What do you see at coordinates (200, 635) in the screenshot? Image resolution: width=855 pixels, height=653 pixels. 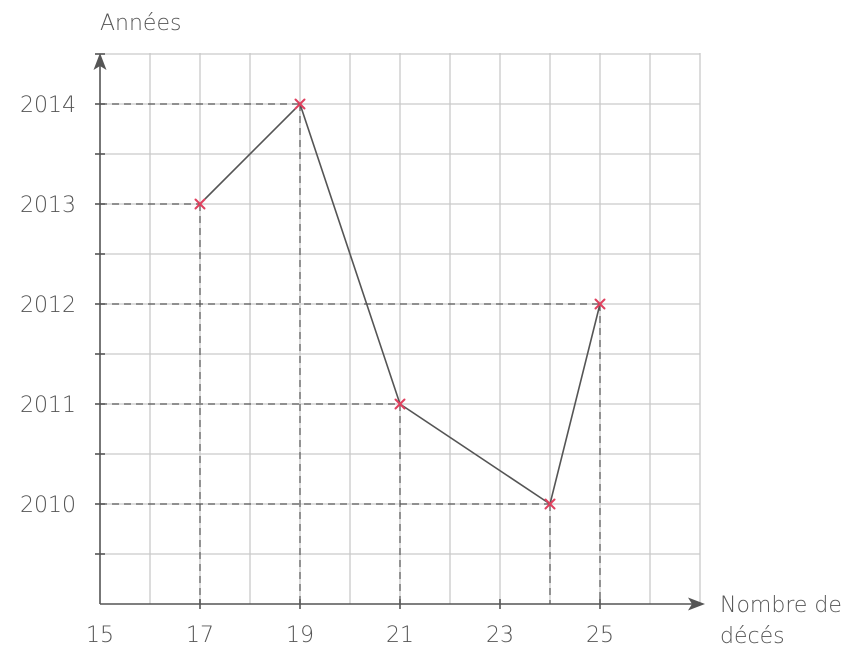 I see `x-tick-label: 17` at bounding box center [200, 635].